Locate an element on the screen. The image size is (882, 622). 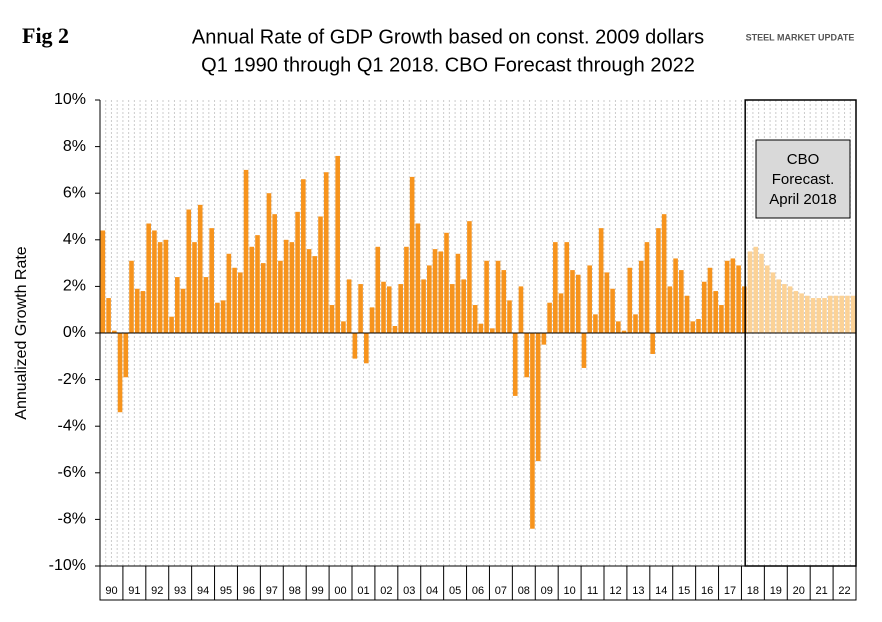
y-tick-label: 2% is located at coordinates (74, 286).